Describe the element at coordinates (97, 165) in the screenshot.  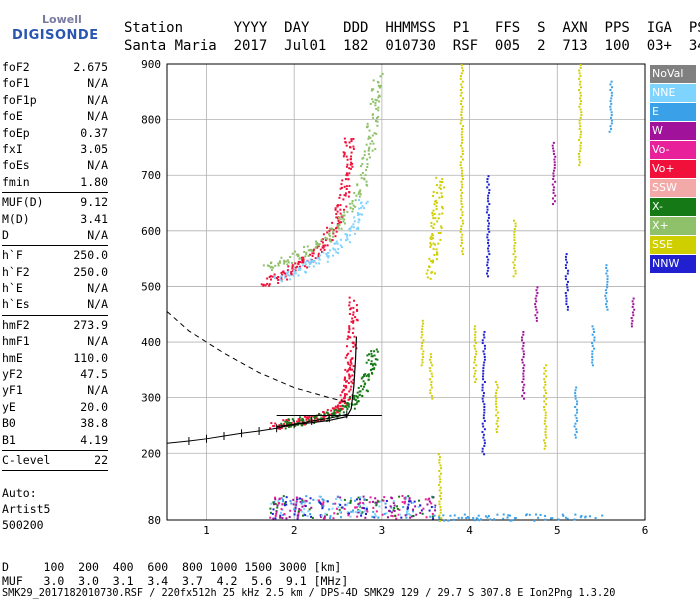
I see `param-value: N/A` at that location.